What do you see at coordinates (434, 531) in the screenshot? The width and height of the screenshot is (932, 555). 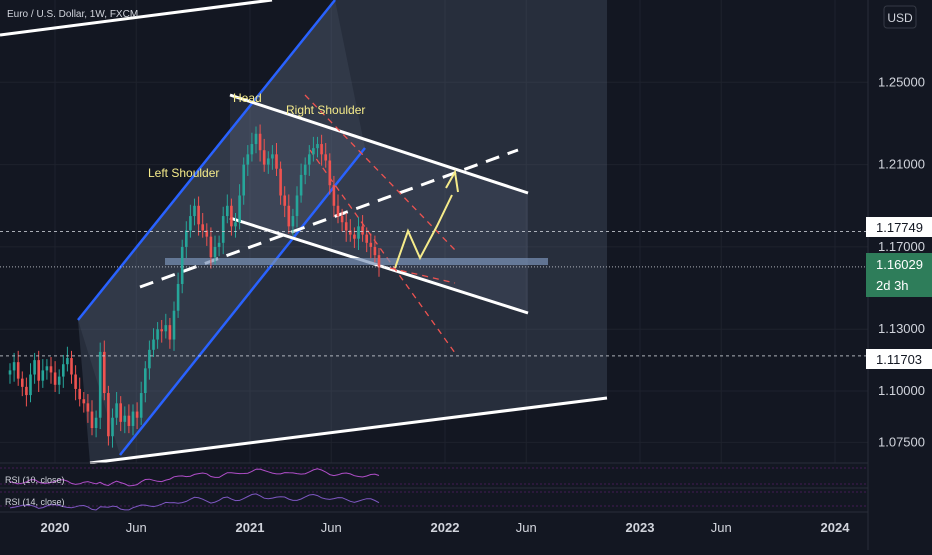 I see `time-axis` at bounding box center [434, 531].